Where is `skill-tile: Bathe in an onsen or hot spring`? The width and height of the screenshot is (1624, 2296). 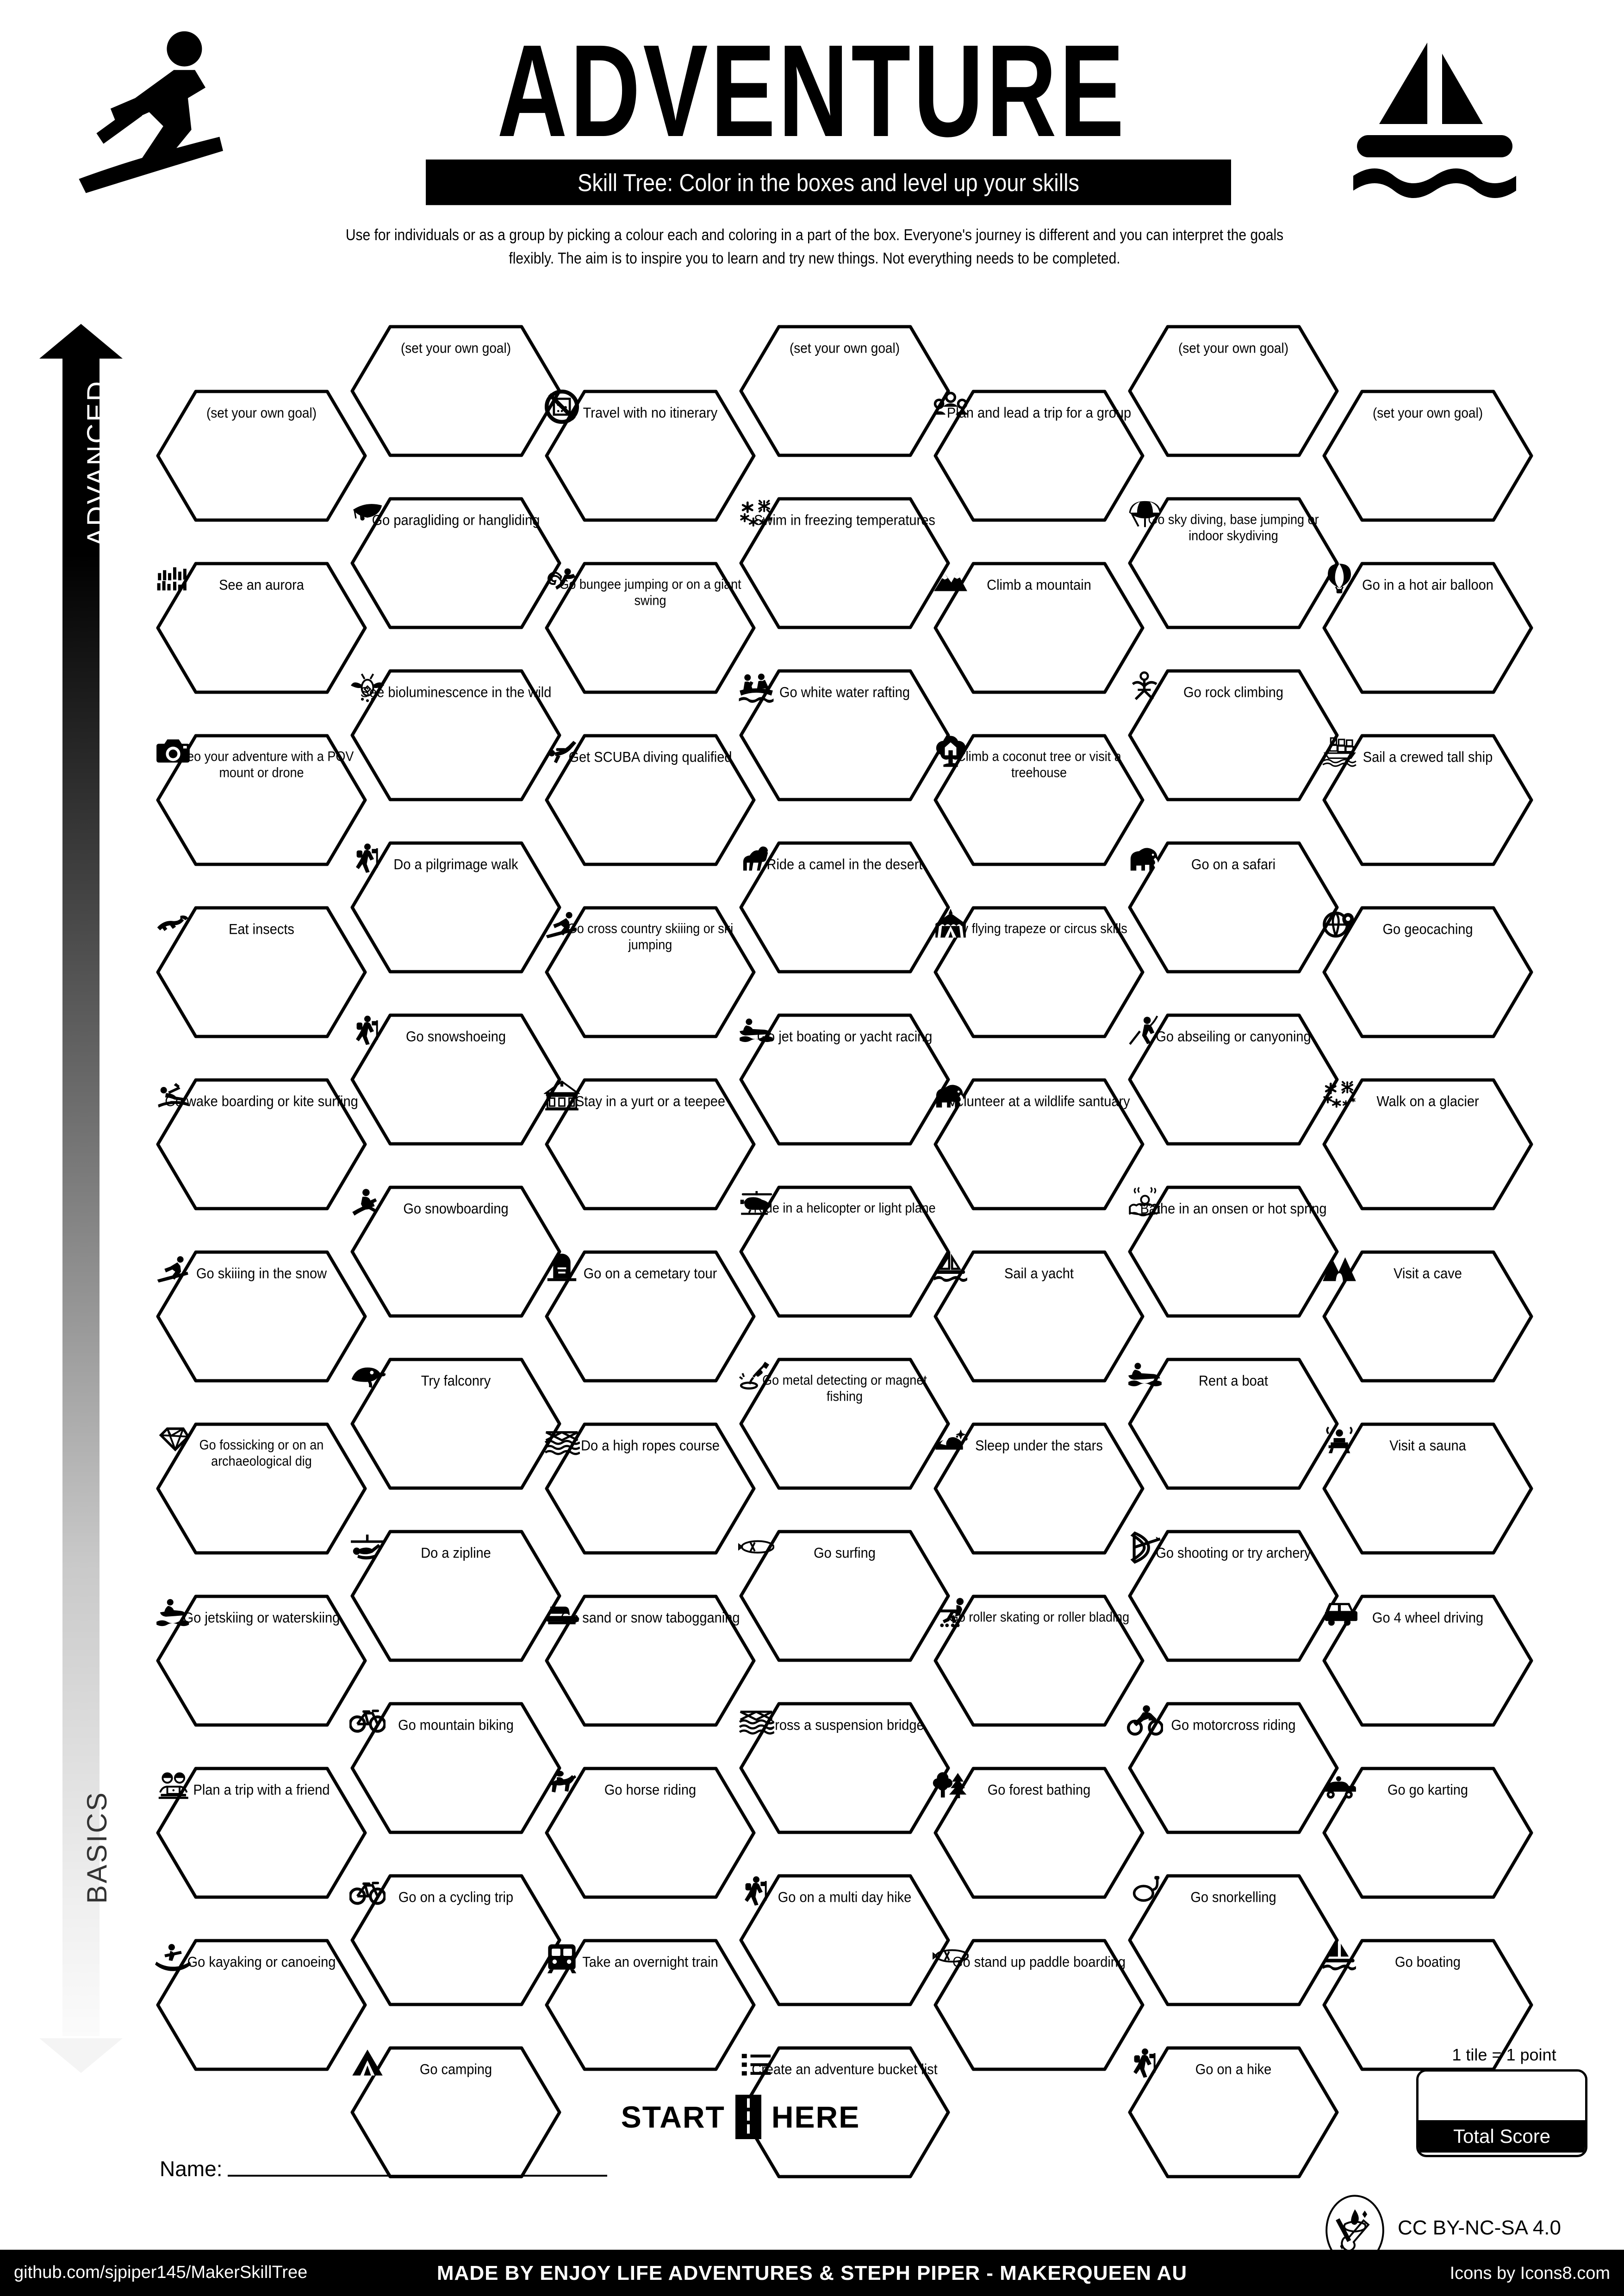 skill-tile: Bathe in an onsen or hot spring is located at coordinates (1233, 1252).